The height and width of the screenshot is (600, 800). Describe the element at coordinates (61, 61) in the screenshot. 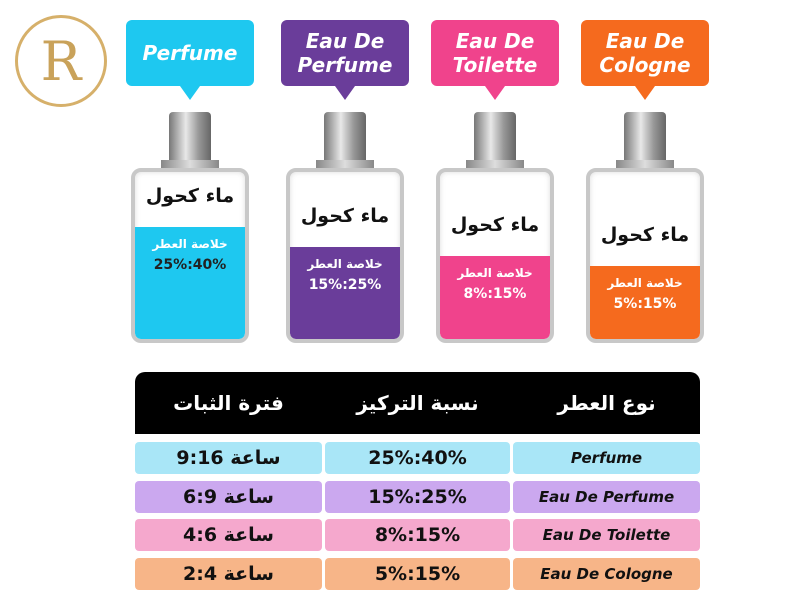

I see `logo: R` at that location.